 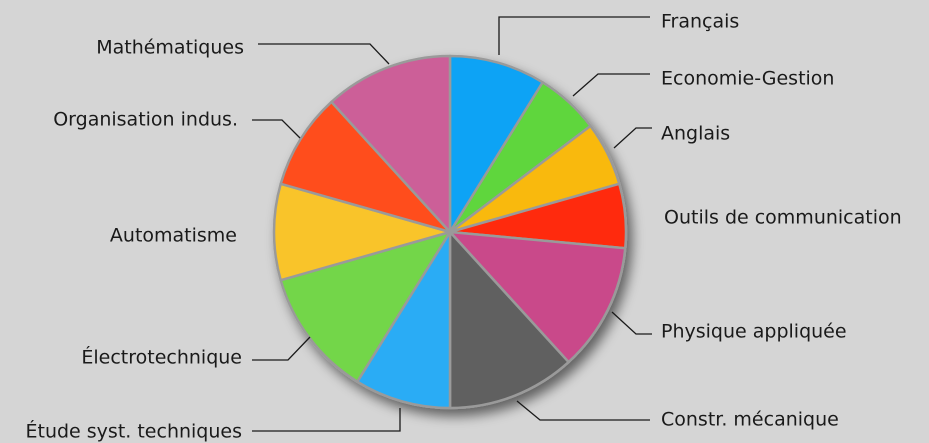 I want to click on leader-line-economie-gestion, so click(x=611, y=85).